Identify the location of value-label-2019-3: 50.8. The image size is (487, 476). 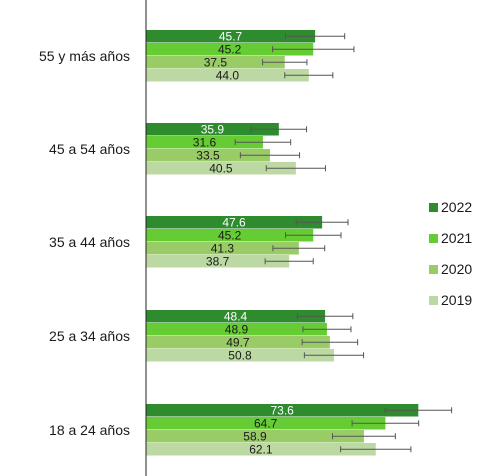
(240, 356).